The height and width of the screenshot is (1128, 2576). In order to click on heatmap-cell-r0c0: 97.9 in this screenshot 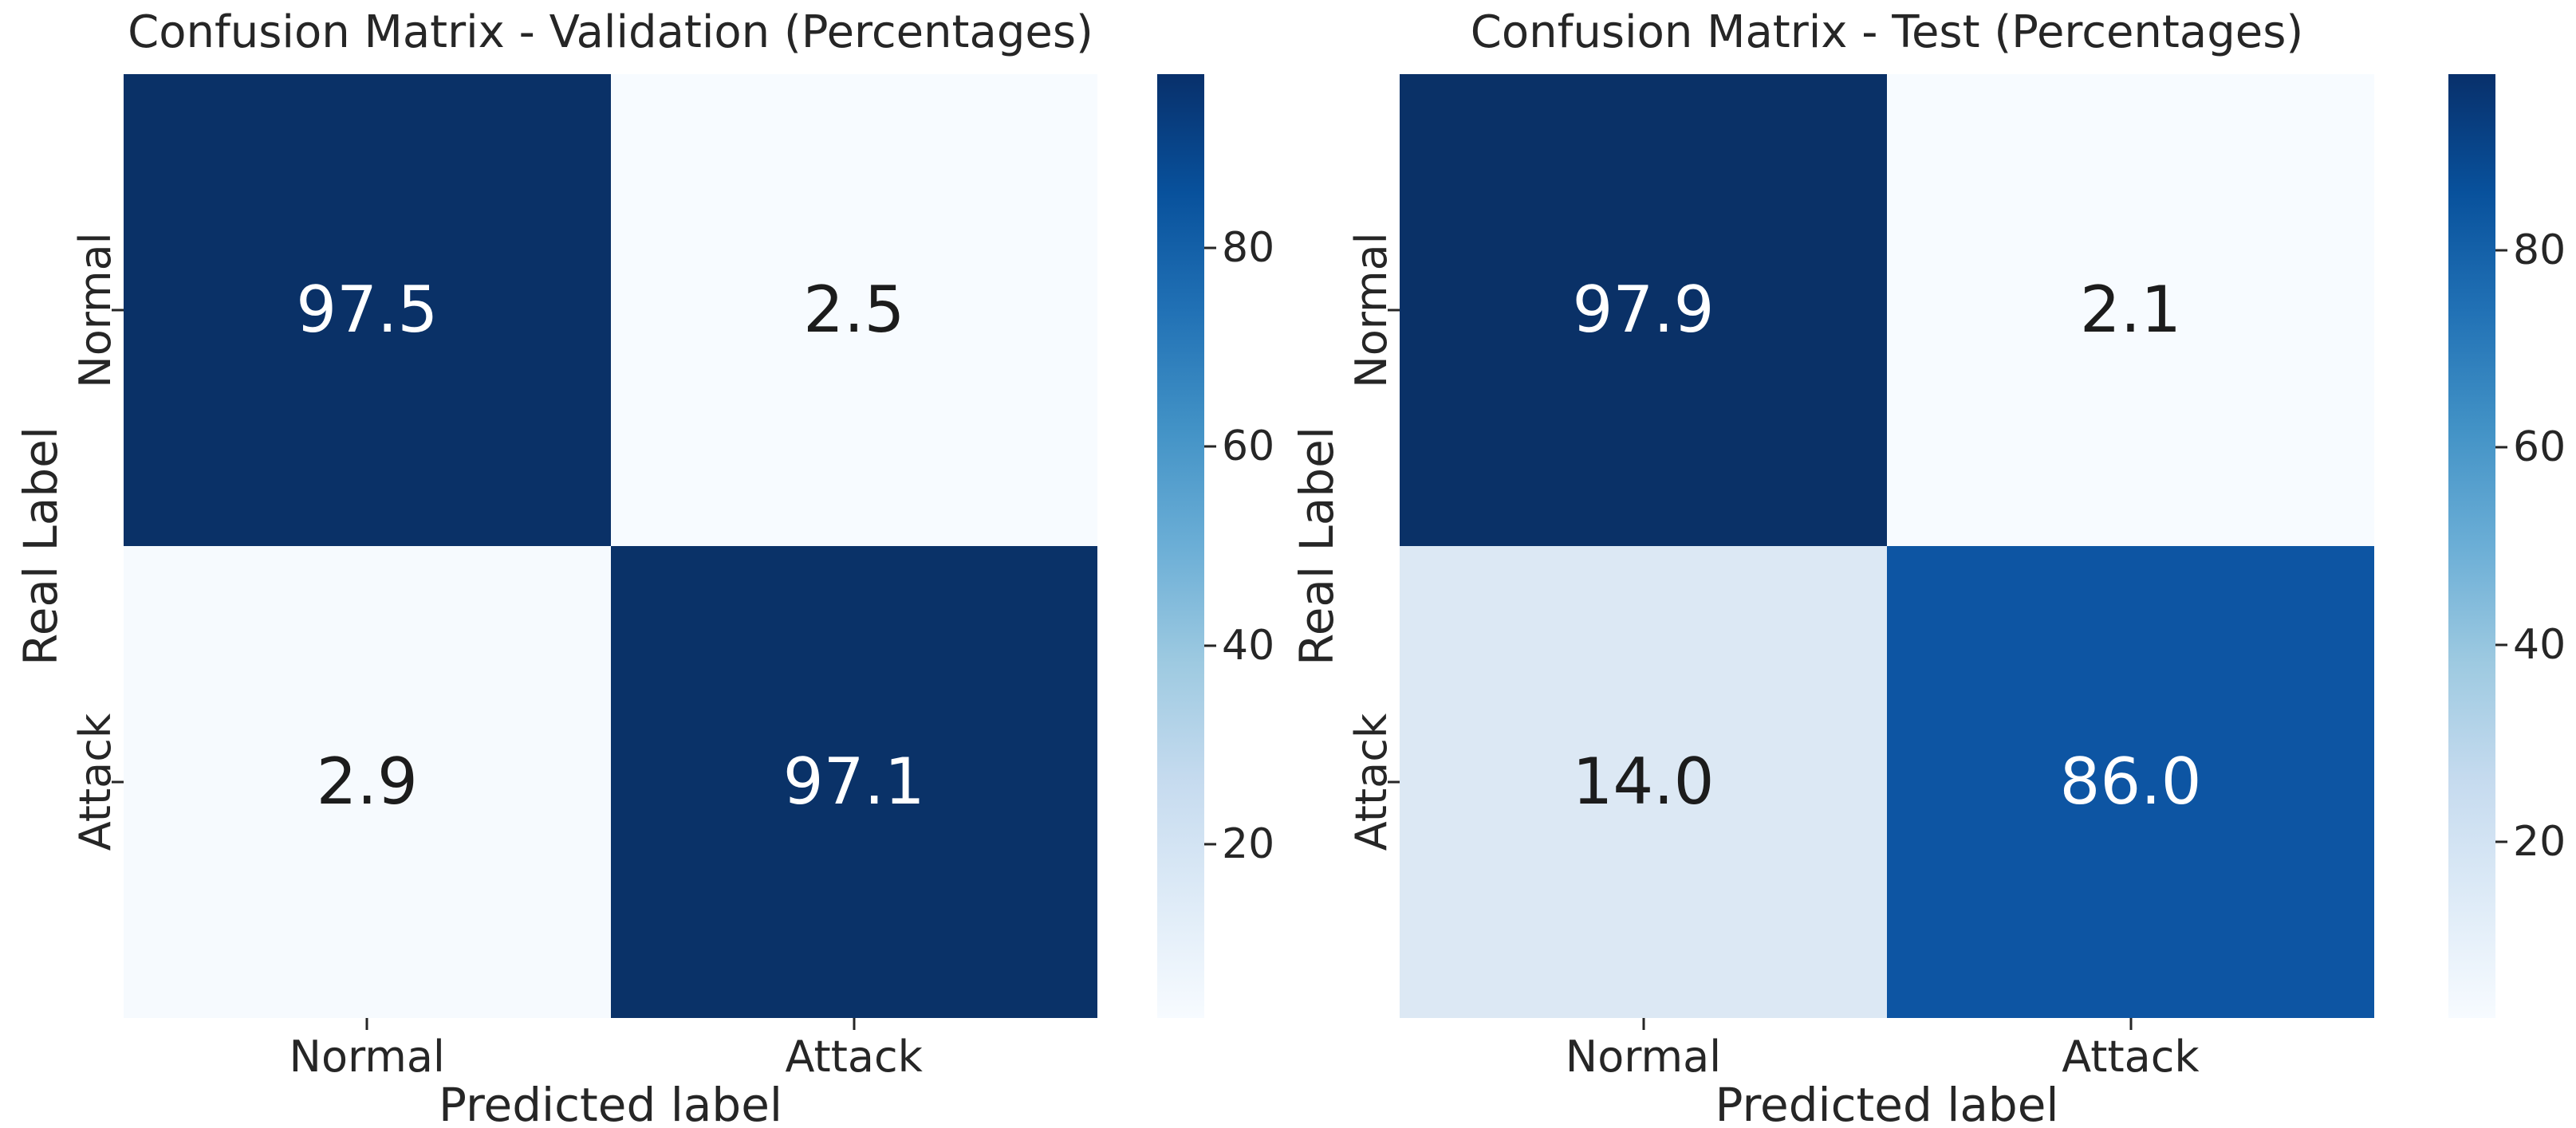, I will do `click(1643, 310)`.